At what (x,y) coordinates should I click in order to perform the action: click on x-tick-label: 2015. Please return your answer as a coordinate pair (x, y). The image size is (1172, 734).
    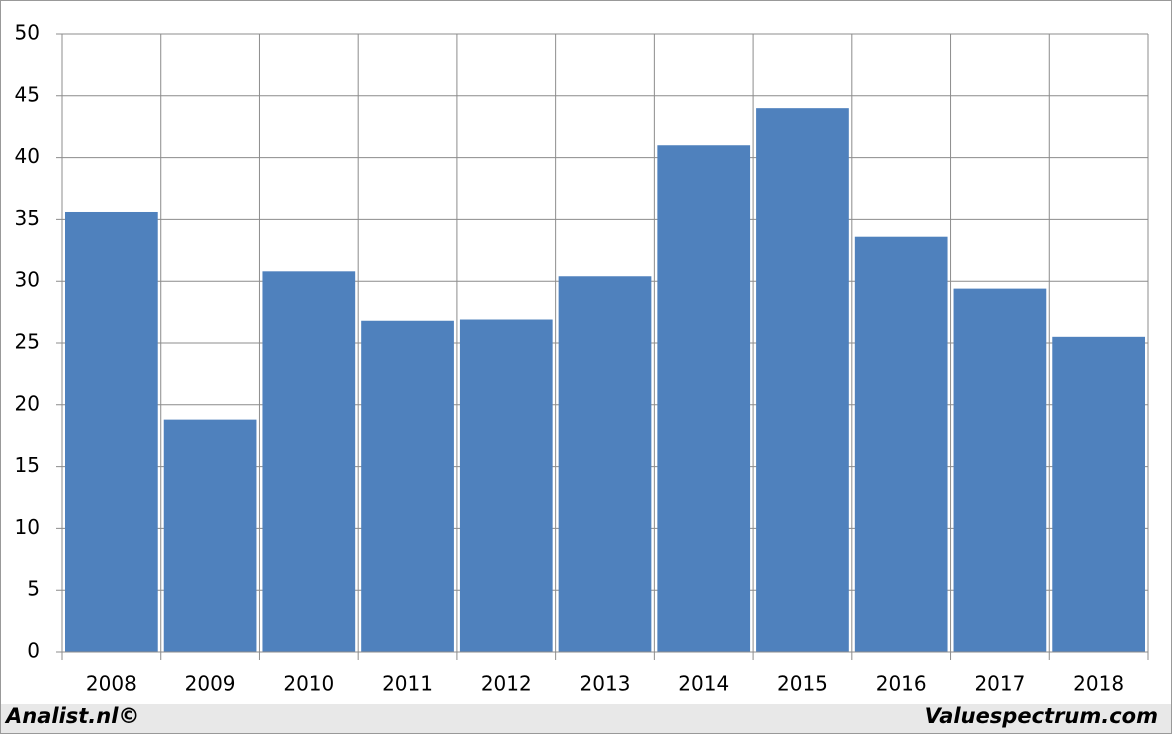
    Looking at the image, I should click on (802, 684).